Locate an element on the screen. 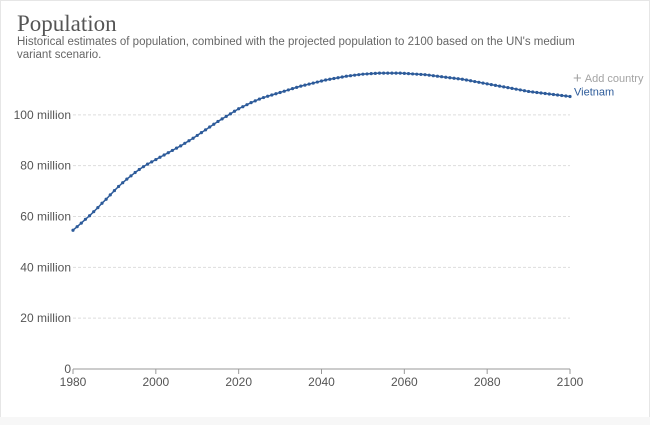 The height and width of the screenshot is (425, 650). x-tick-label: 2100 is located at coordinates (570, 382).